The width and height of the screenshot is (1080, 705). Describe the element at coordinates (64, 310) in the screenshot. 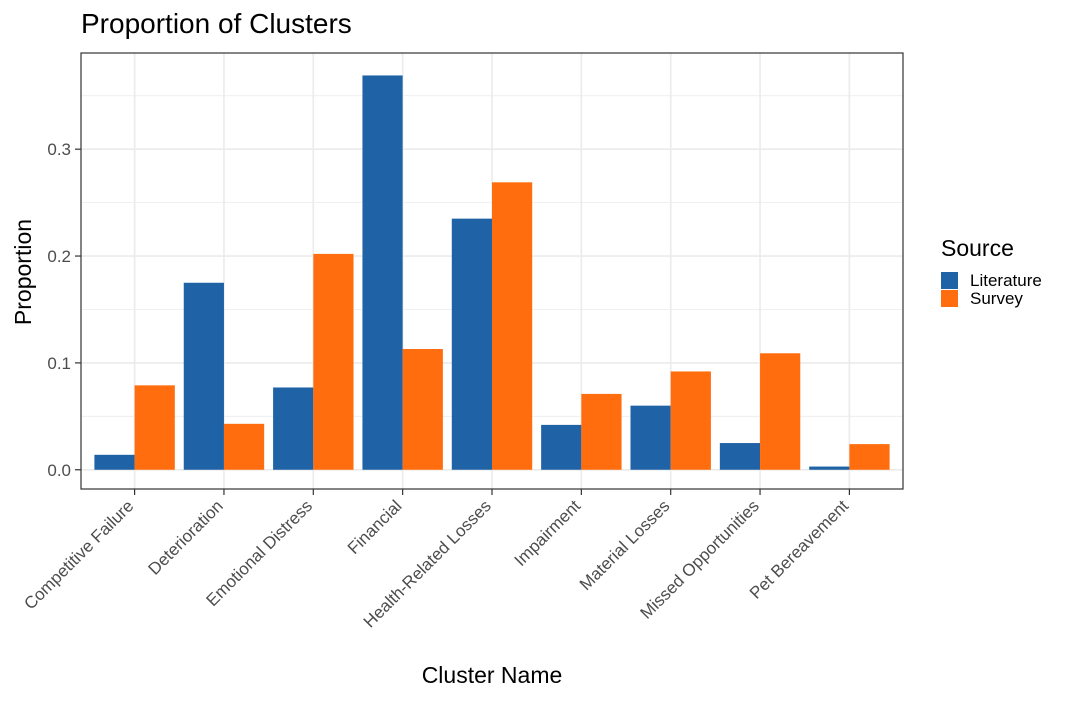

I see `y-axis: 0.0 0.1 0.2 0.3` at that location.